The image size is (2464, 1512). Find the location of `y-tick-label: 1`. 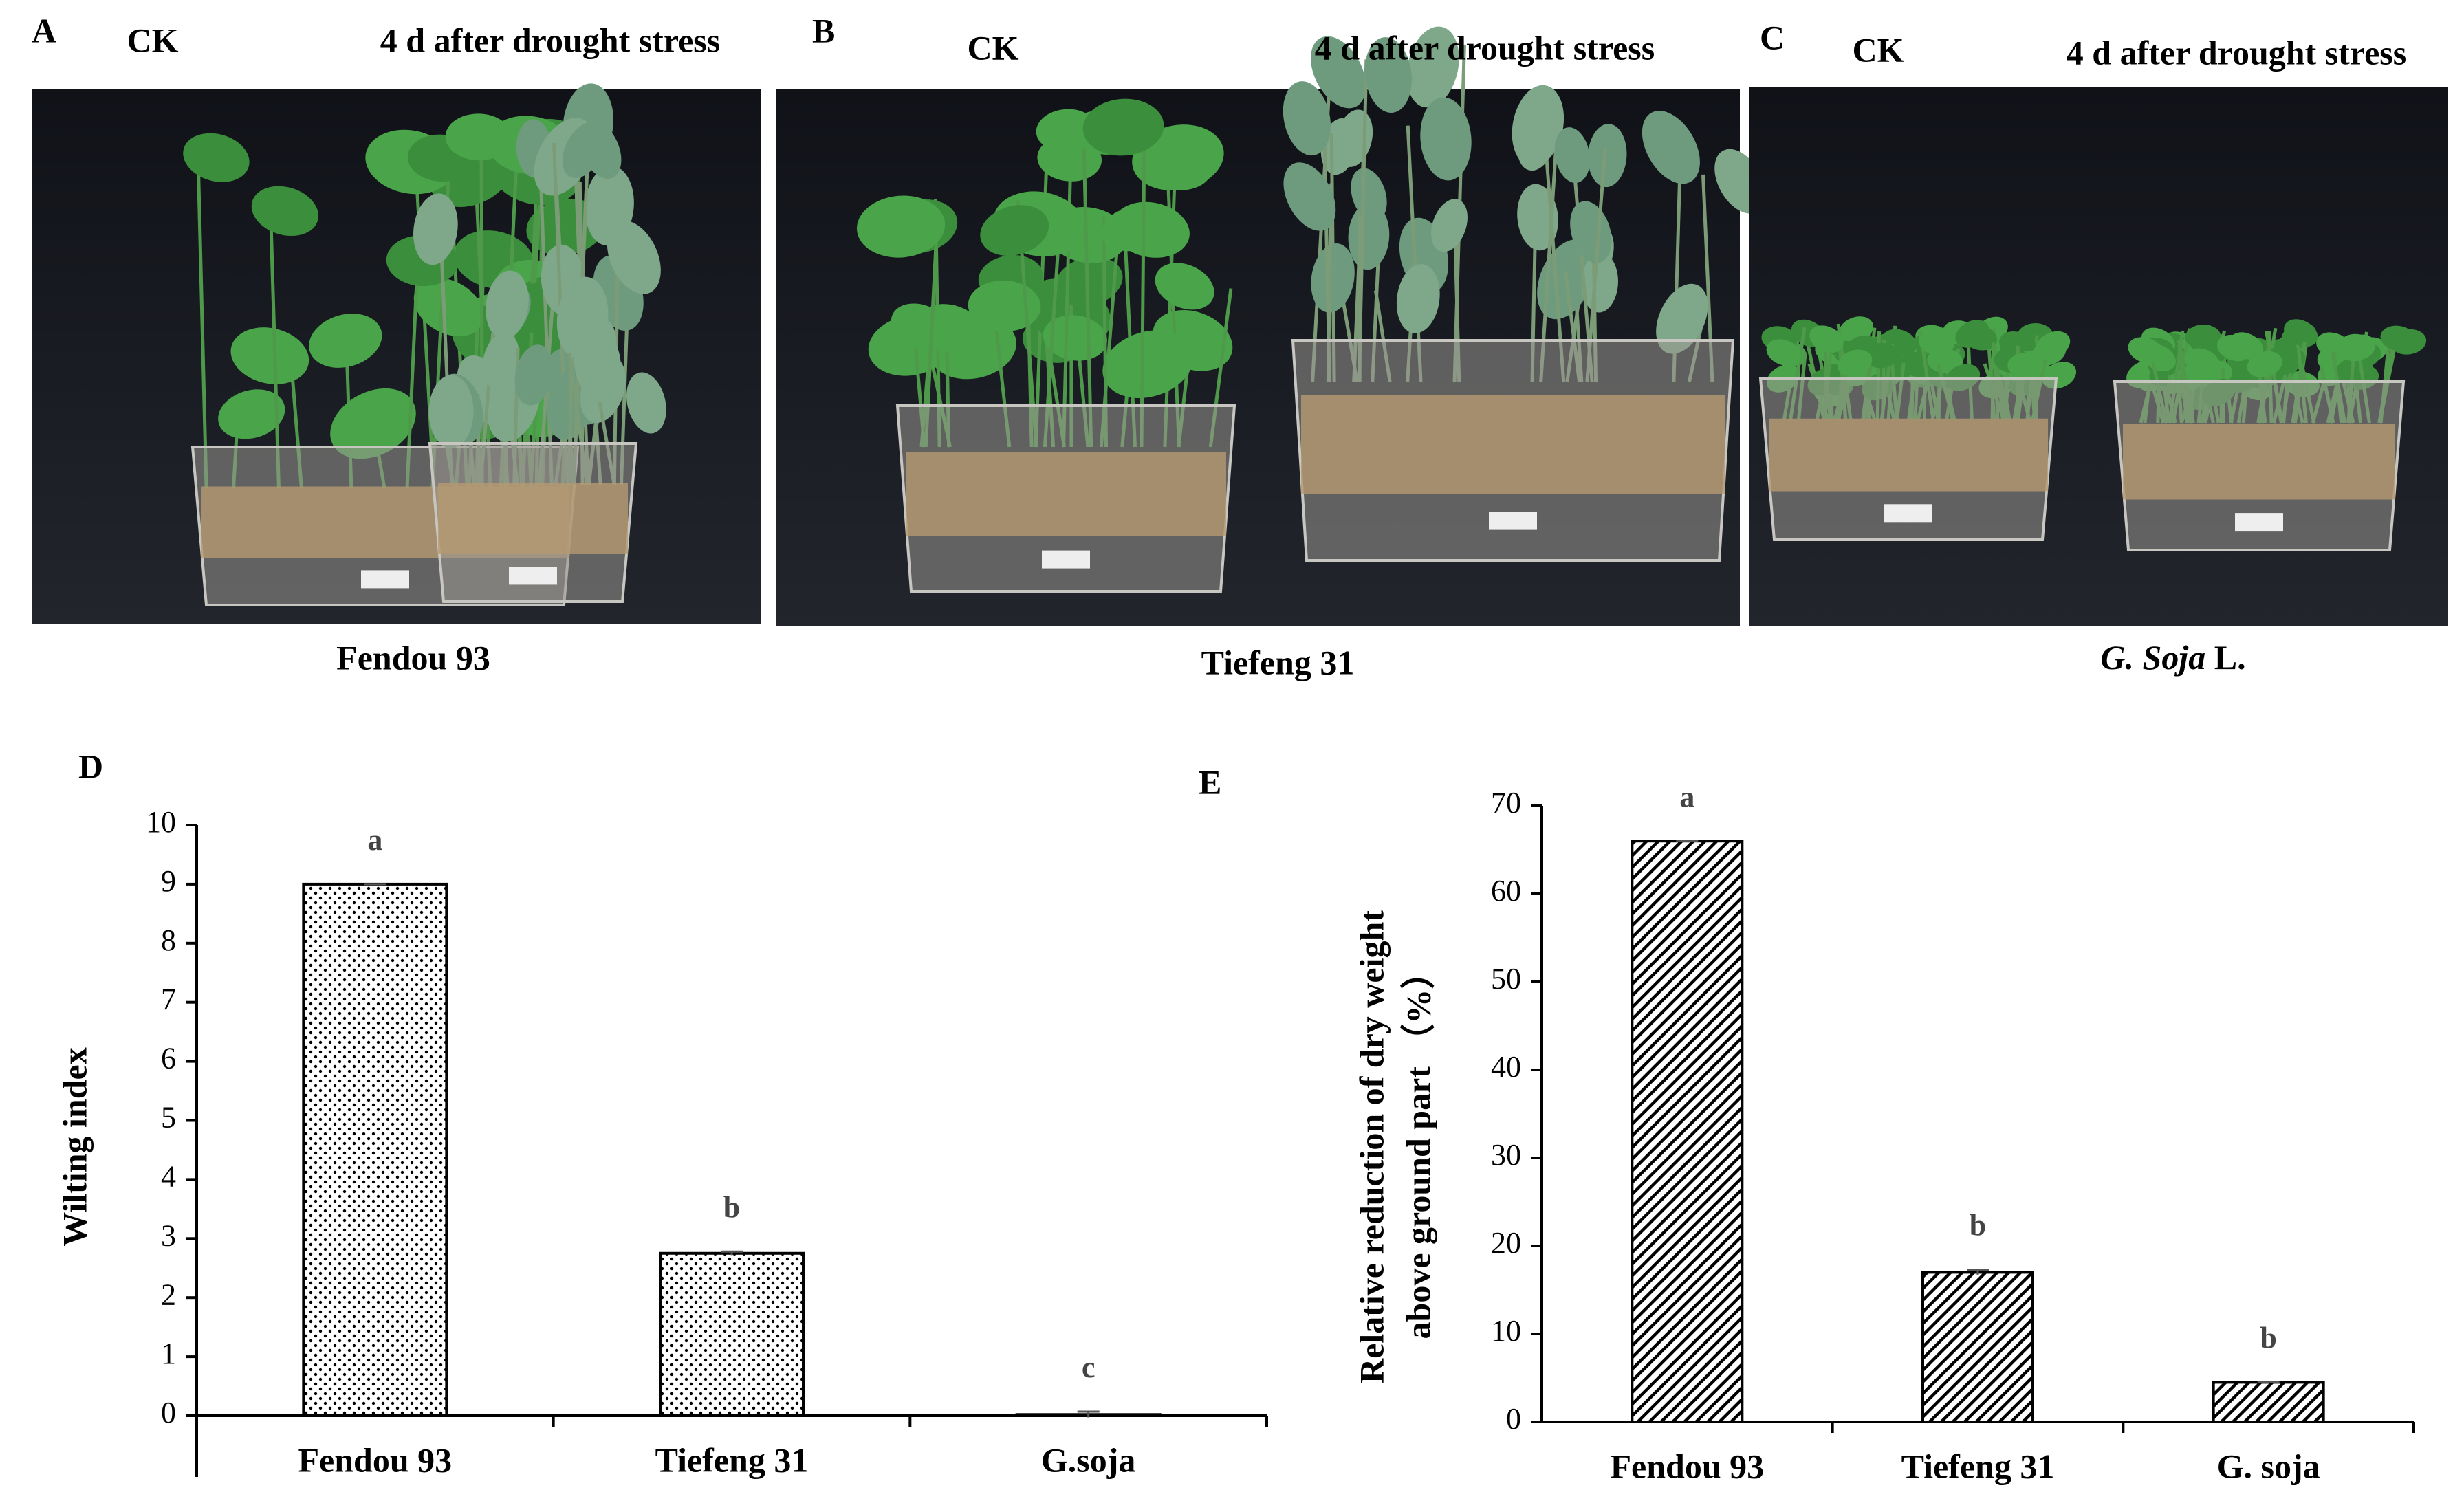

y-tick-label: 1 is located at coordinates (169, 1353).